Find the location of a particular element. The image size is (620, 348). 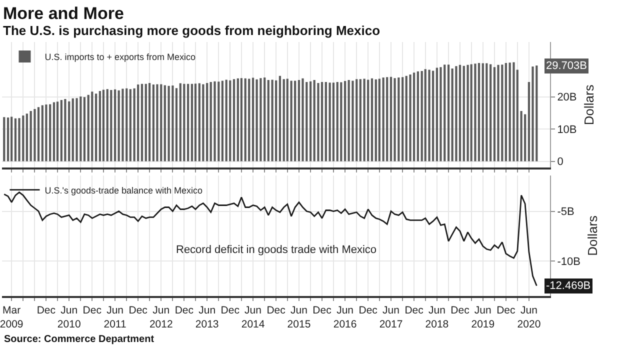

annotation: Record deficit in goods trade with Mexico is located at coordinates (276, 250).